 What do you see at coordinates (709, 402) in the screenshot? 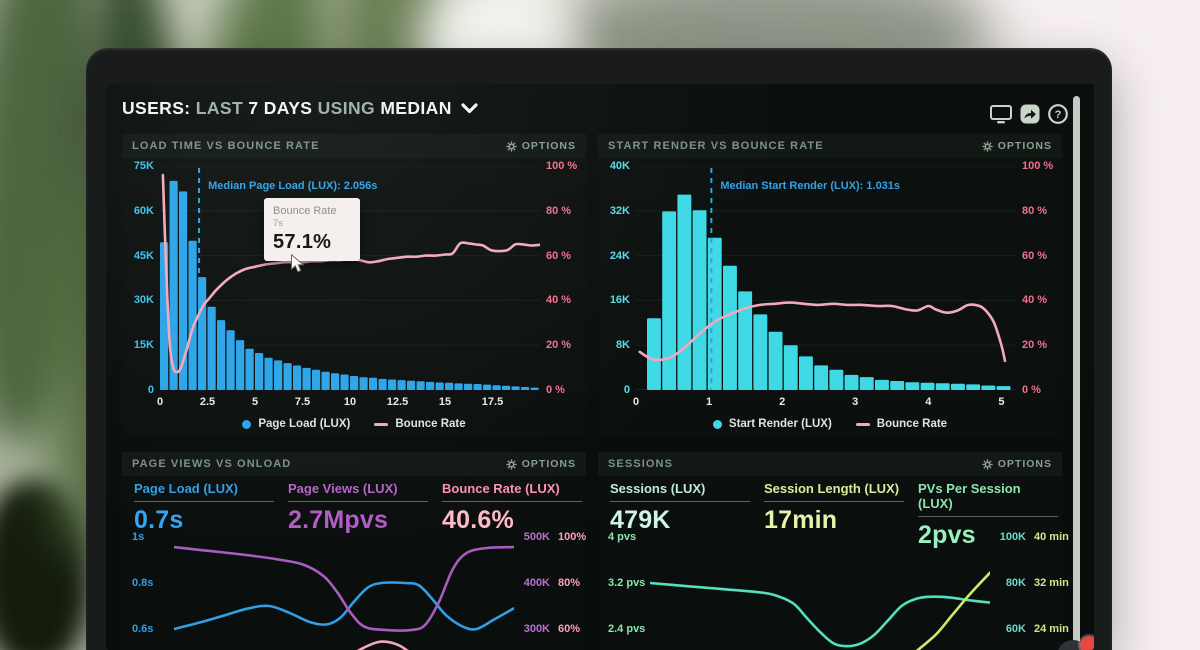
I see `x-axis-label: 1` at bounding box center [709, 402].